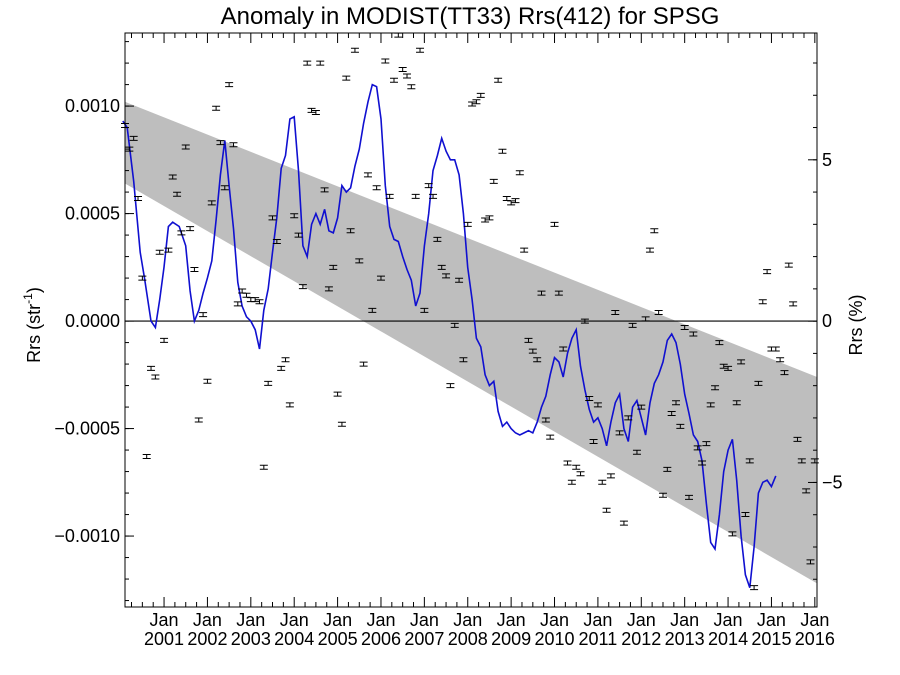 This screenshot has width=900, height=675. Describe the element at coordinates (294, 639) in the screenshot. I see `x-tick-year: 2004` at that location.